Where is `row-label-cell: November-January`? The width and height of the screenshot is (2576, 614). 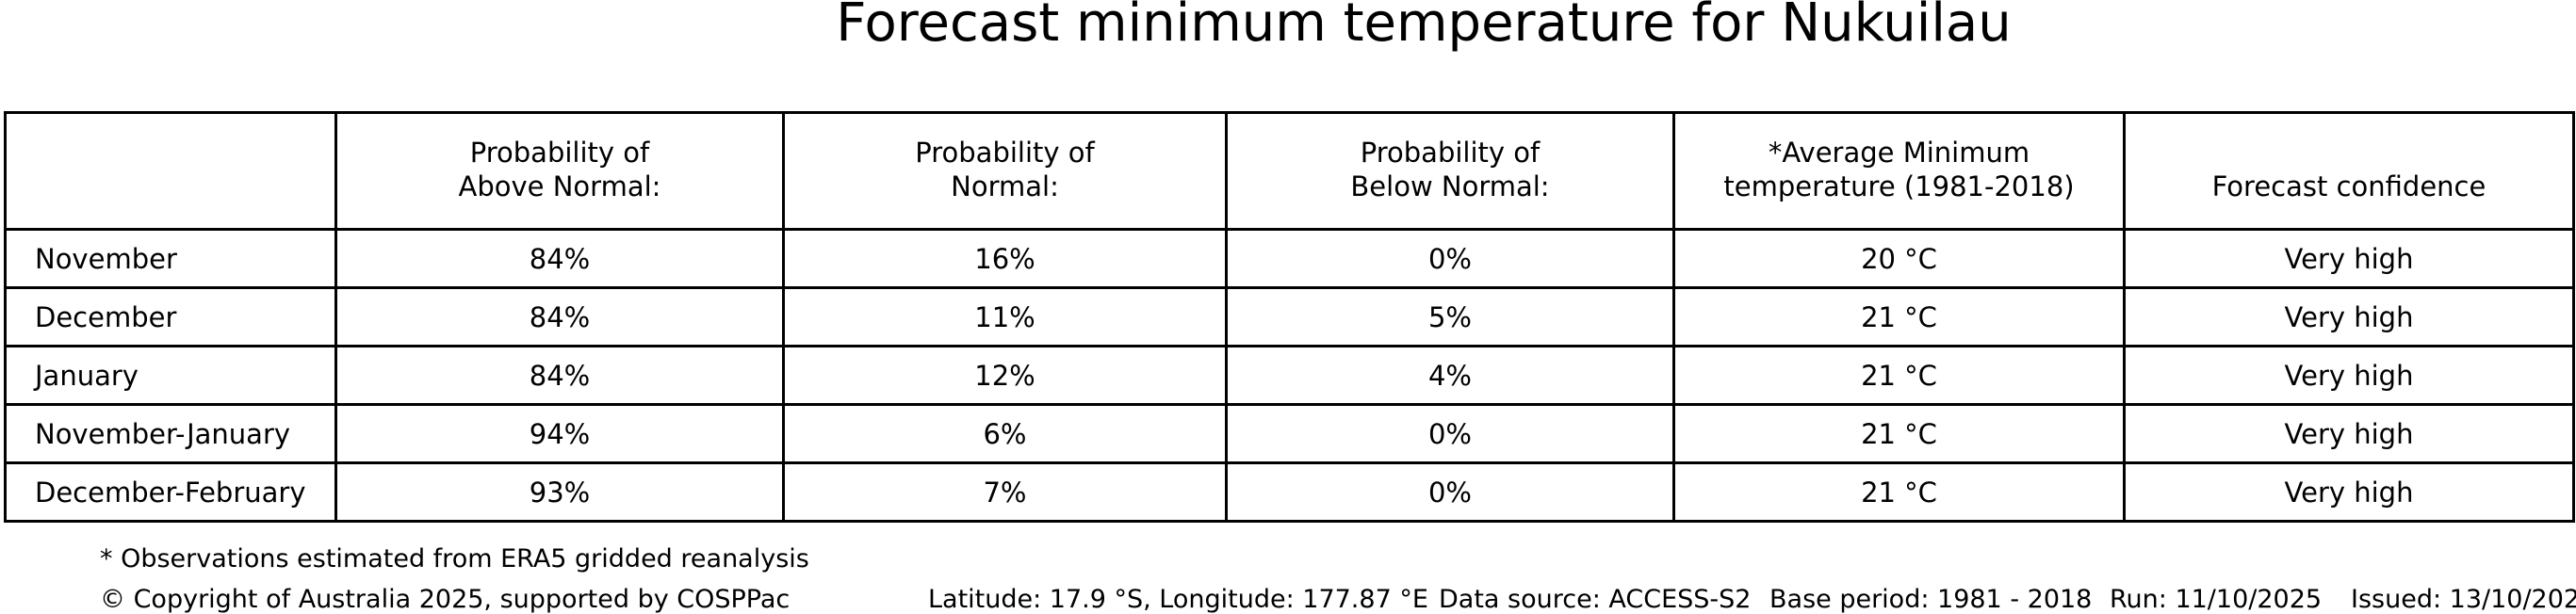 row-label-cell: November-January is located at coordinates (170, 433).